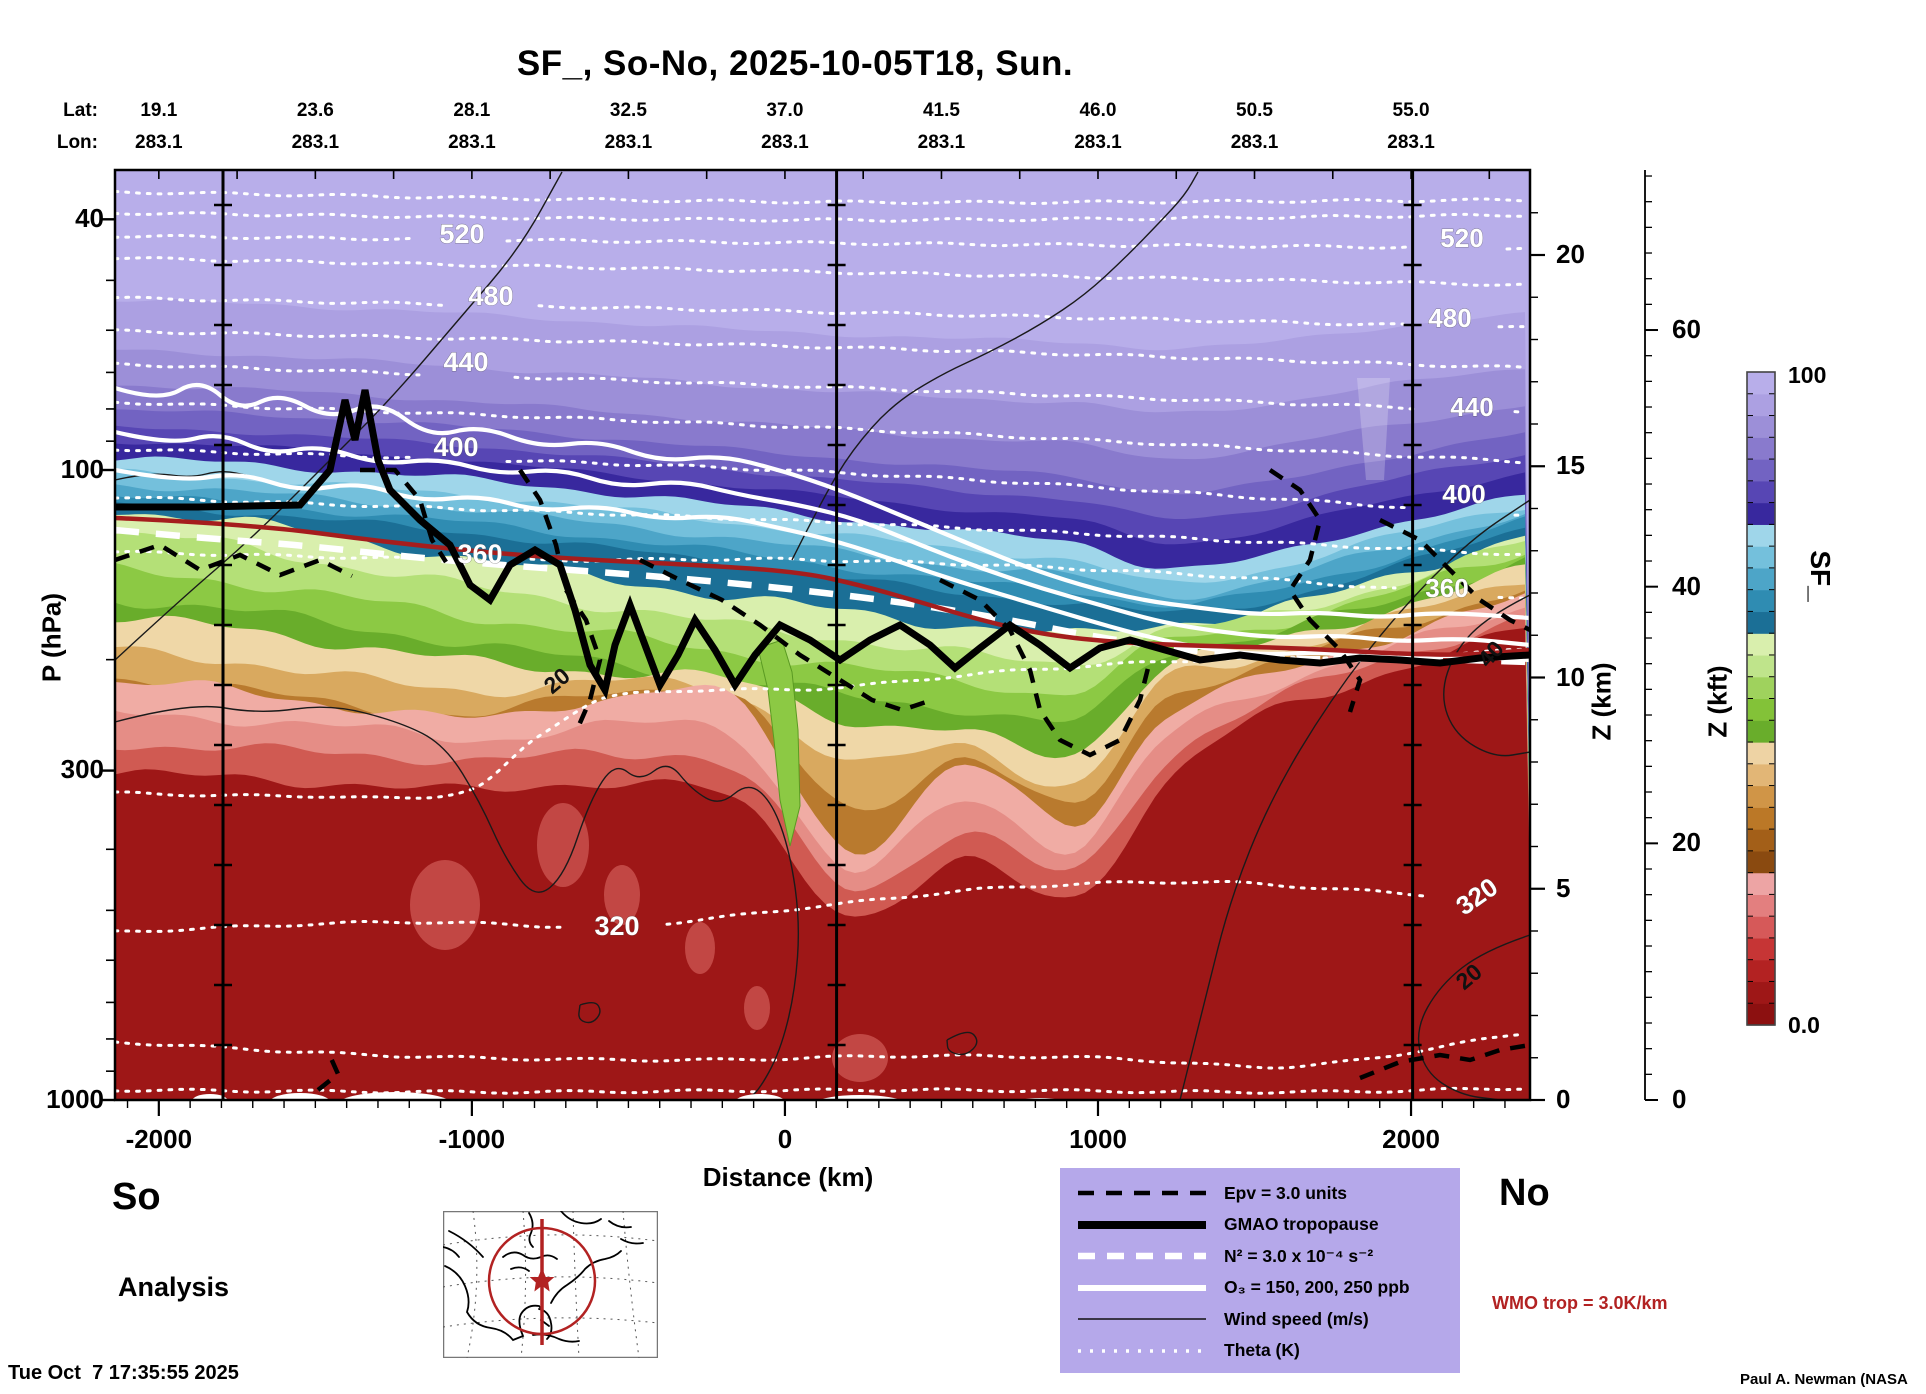  I want to click on legend-label: N² = 3.0 x 10⁻⁴ s⁻², so click(1299, 1255).